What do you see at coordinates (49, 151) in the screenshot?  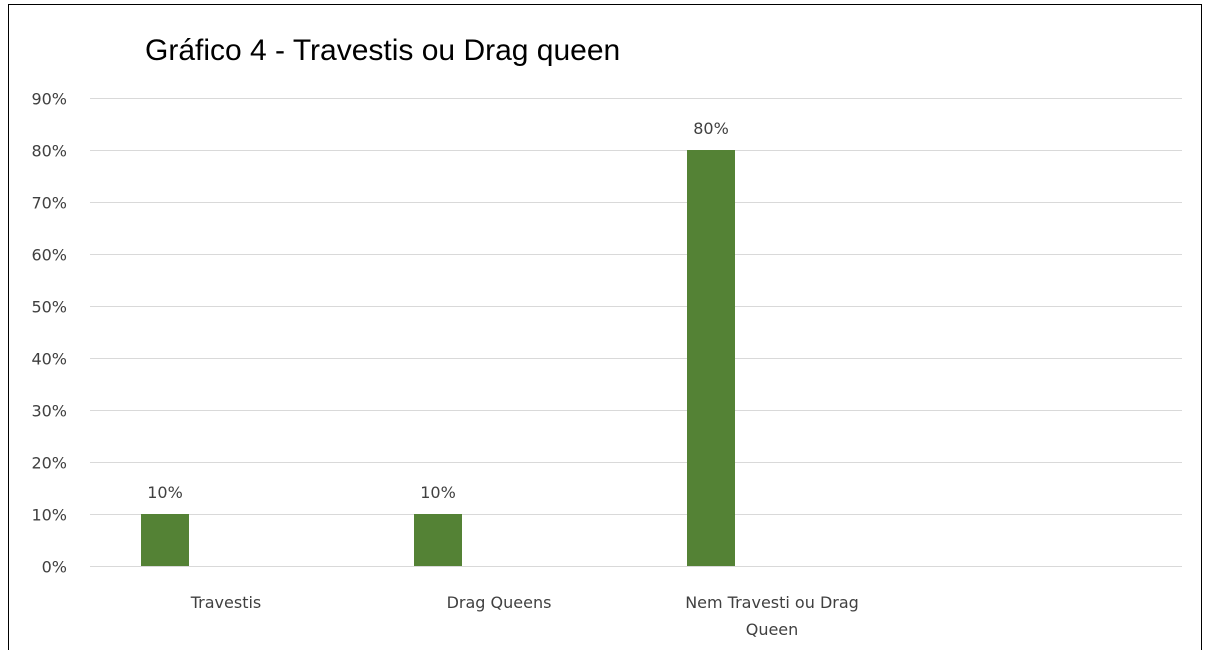 I see `y-tick-label: 80%` at bounding box center [49, 151].